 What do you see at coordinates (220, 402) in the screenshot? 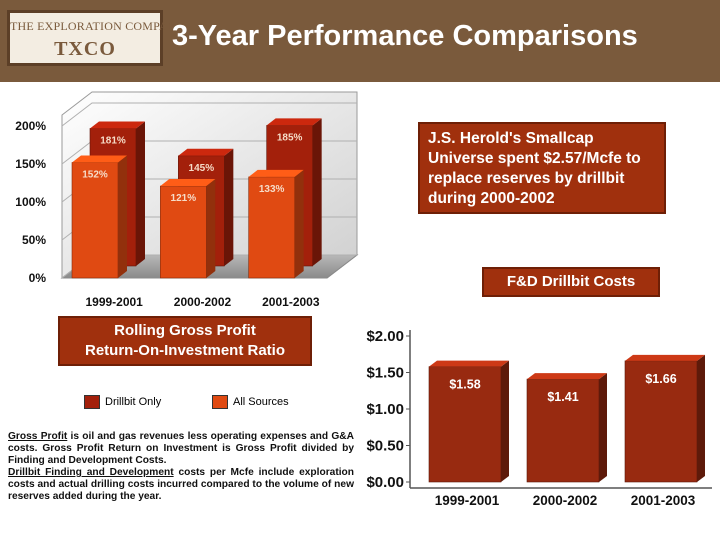
I see `legend-swatch-all-sources` at bounding box center [220, 402].